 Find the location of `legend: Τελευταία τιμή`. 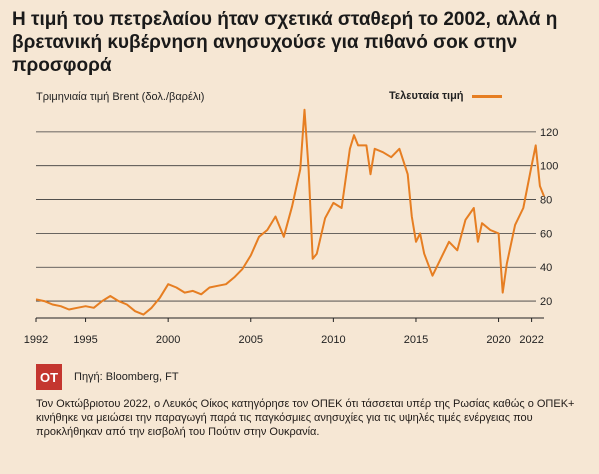

legend: Τελευταία τιμή is located at coordinates (445, 96).